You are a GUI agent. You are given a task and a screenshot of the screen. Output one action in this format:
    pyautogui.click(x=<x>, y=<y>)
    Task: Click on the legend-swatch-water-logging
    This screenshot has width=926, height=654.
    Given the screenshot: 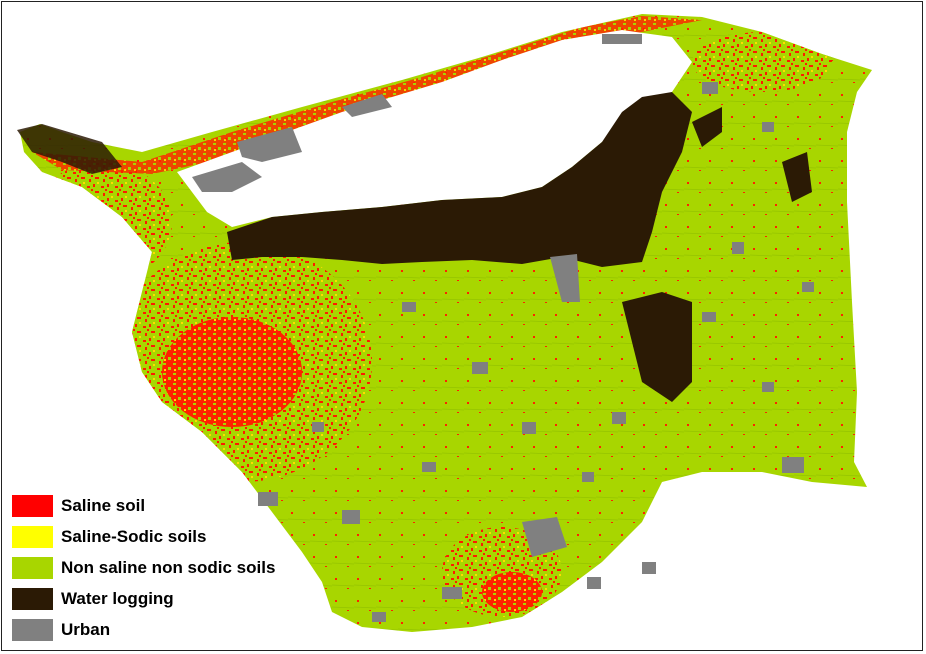 What is the action you would take?
    pyautogui.click(x=32, y=598)
    